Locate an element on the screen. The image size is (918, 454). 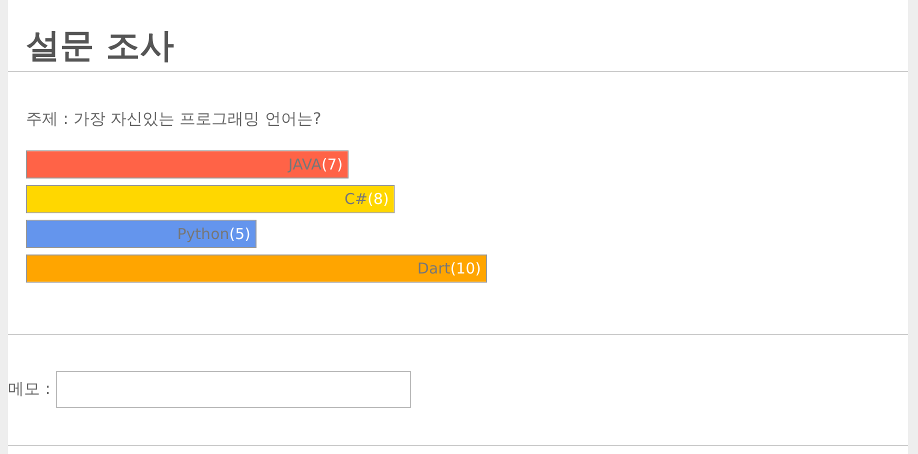
y-tick-label: Python is located at coordinates (203, 233).